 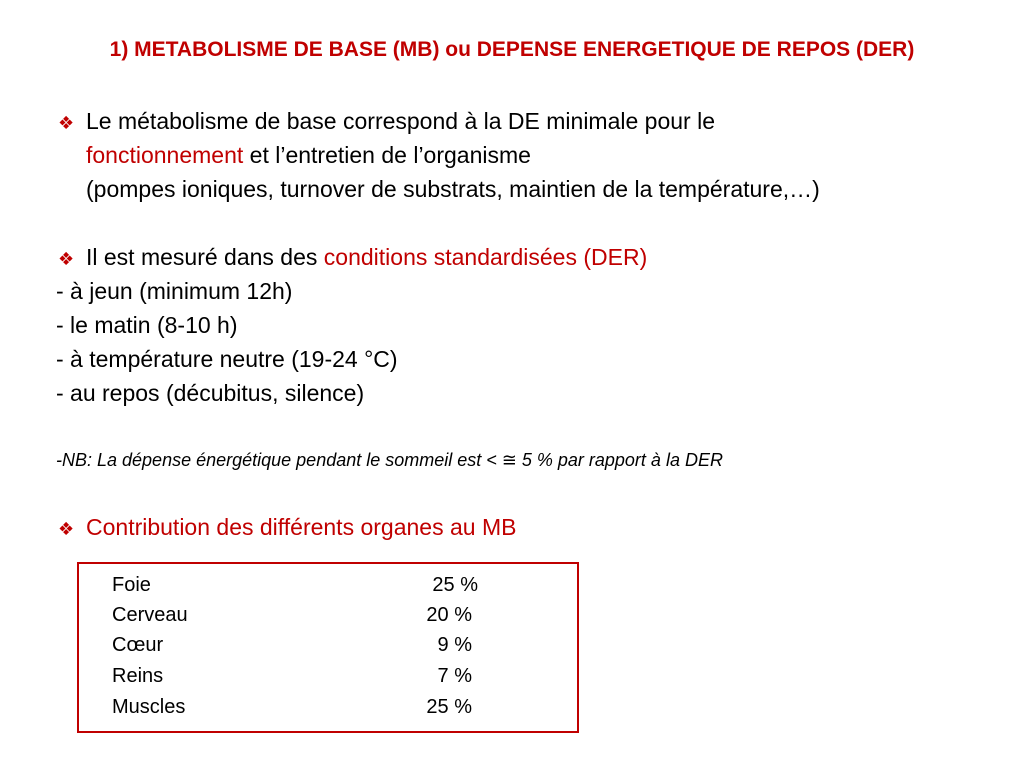 What do you see at coordinates (149, 707) in the screenshot?
I see `organ-name: Muscles` at bounding box center [149, 707].